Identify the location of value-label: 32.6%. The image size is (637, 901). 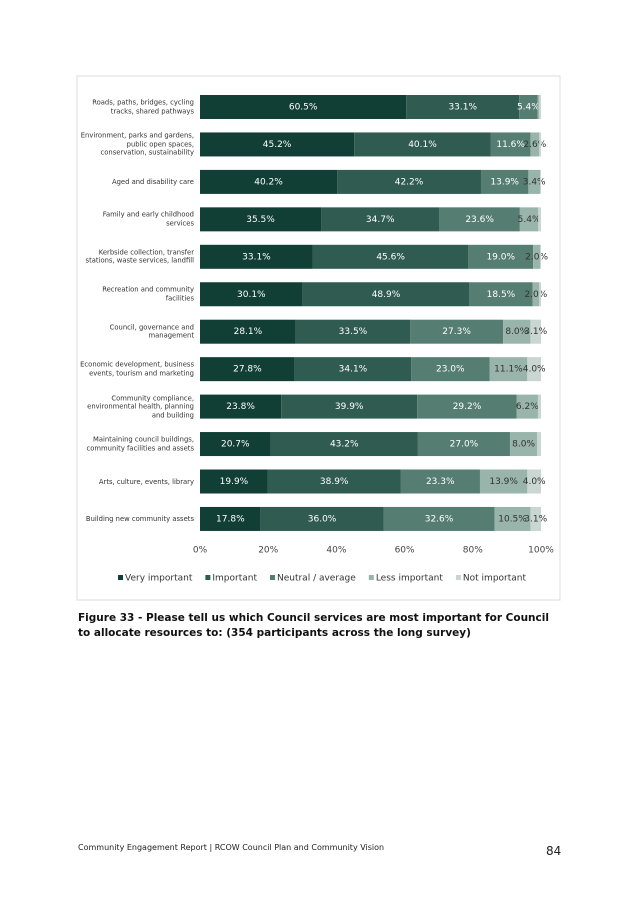
(439, 519).